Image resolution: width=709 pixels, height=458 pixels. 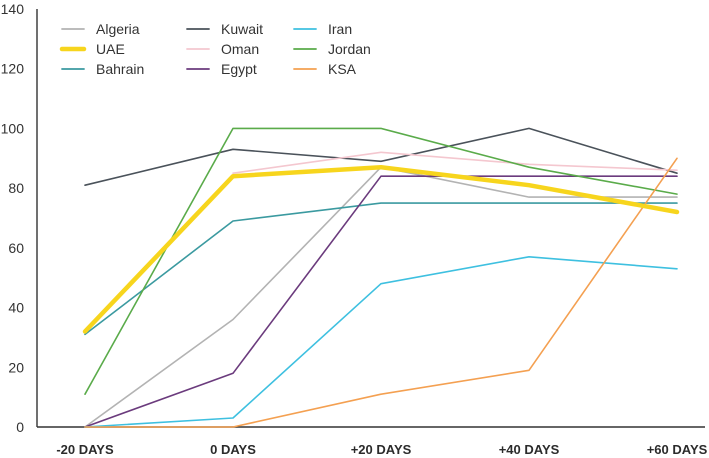 What do you see at coordinates (110, 49) in the screenshot?
I see `legend-label: UAE` at bounding box center [110, 49].